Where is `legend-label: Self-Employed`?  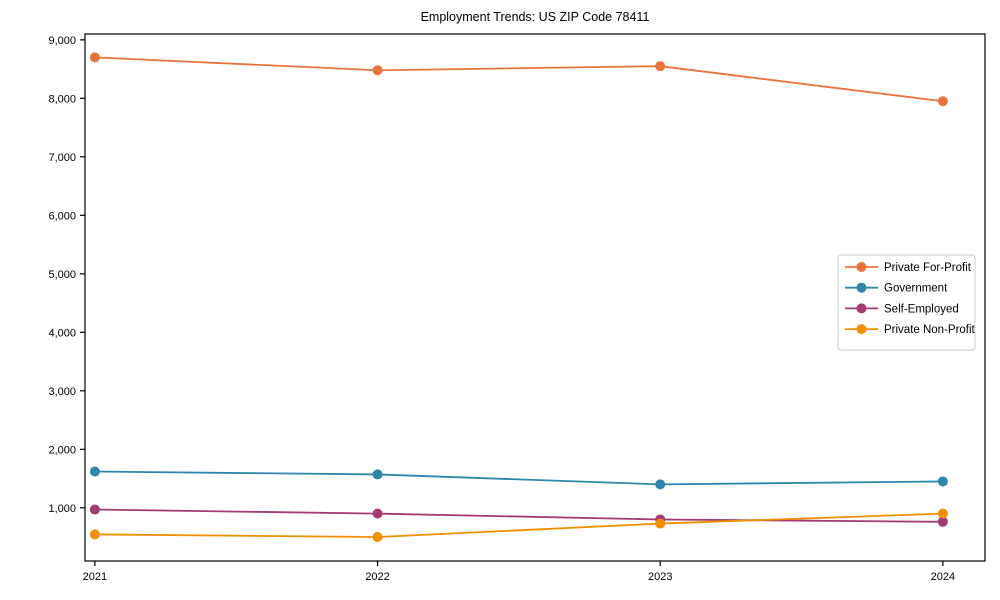 legend-label: Self-Employed is located at coordinates (921, 309).